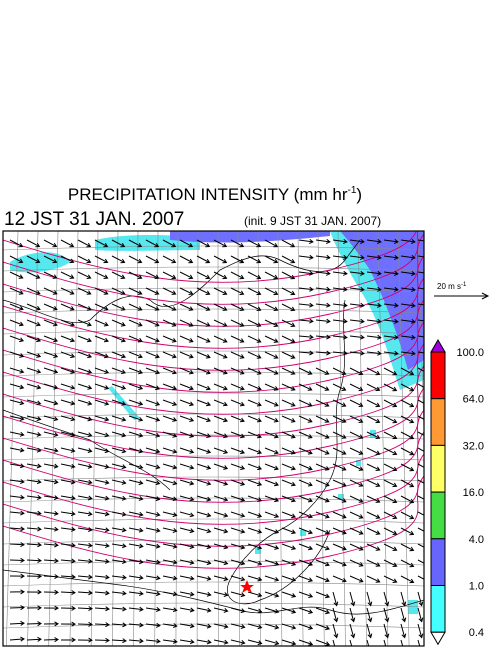  I want to click on wind-scale-text: 20 m s, so click(449, 286).